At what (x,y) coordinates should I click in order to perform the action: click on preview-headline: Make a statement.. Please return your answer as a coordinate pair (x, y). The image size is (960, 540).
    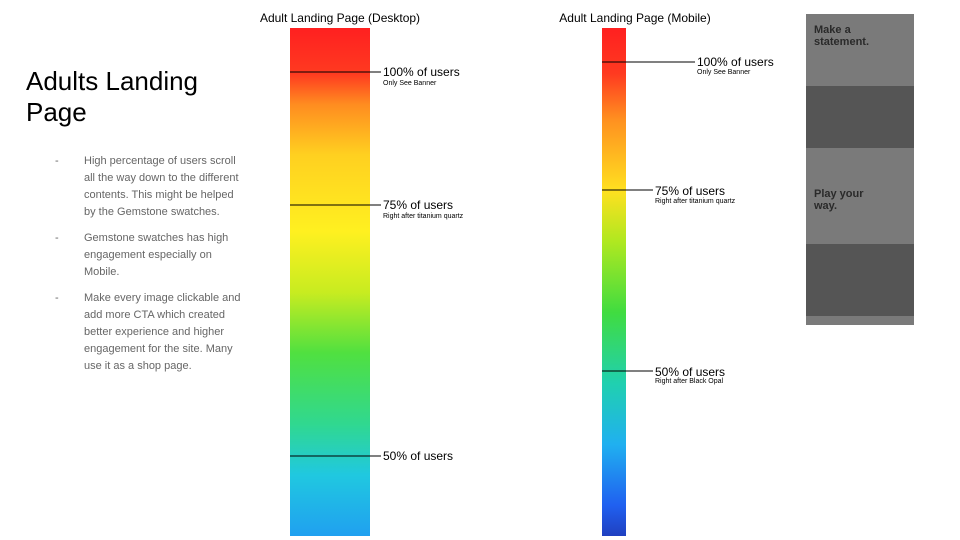
    Looking at the image, I should click on (842, 36).